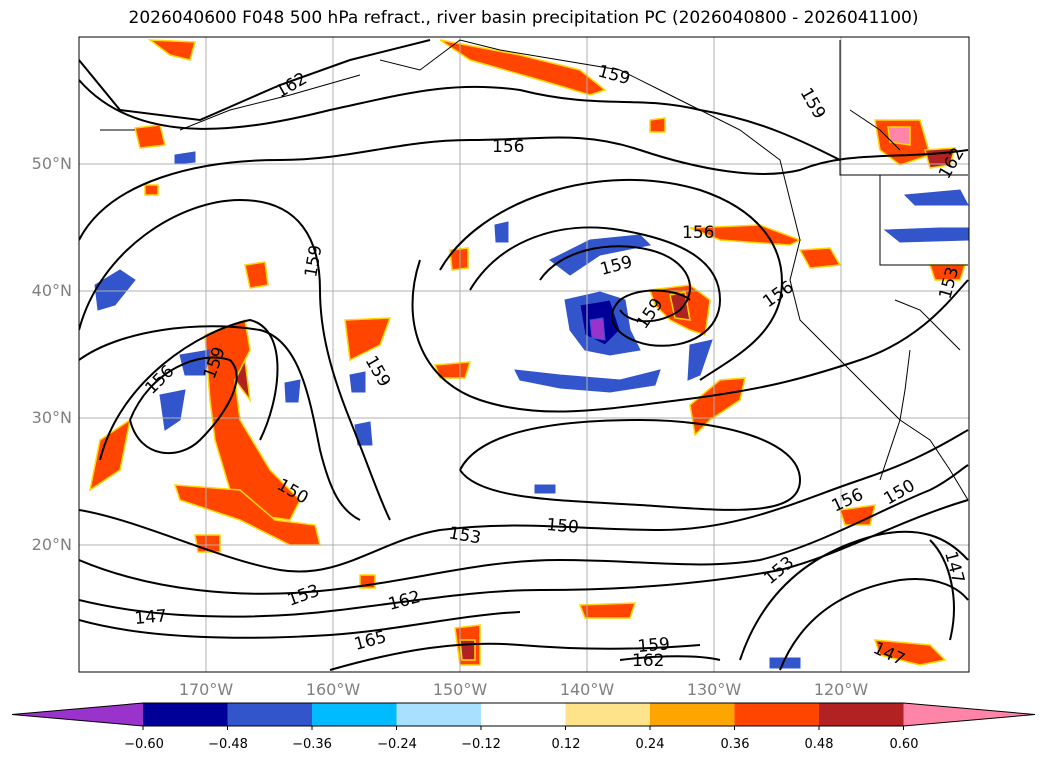 The width and height of the screenshot is (1047, 765). What do you see at coordinates (654, 645) in the screenshot?
I see `contour-label: 159` at bounding box center [654, 645].